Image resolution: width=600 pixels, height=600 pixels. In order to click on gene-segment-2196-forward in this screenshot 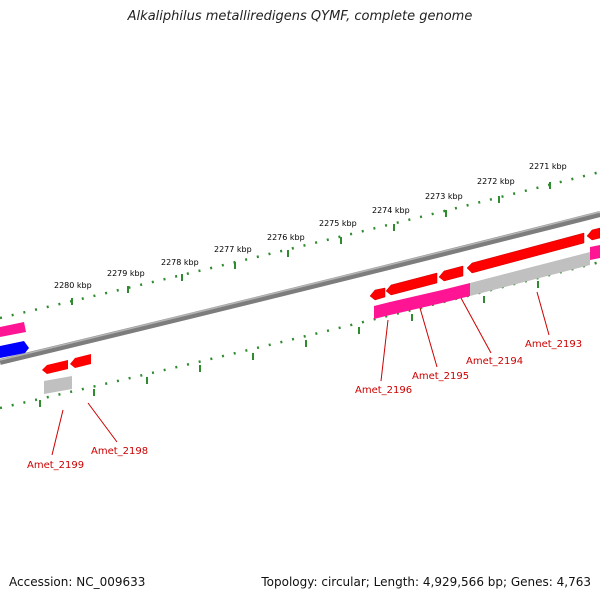, I will do `click(377, 294)`.